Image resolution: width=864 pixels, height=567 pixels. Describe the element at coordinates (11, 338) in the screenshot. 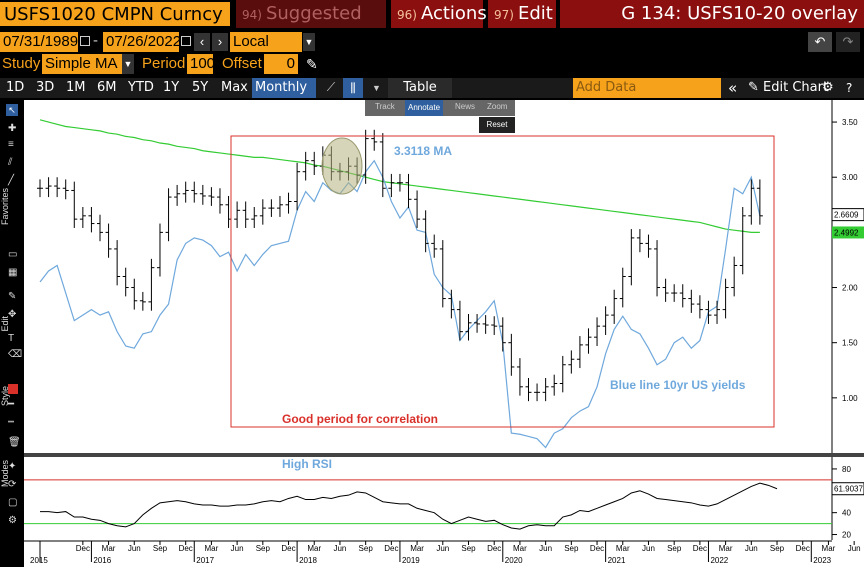

I see `text-icon: T` at that location.